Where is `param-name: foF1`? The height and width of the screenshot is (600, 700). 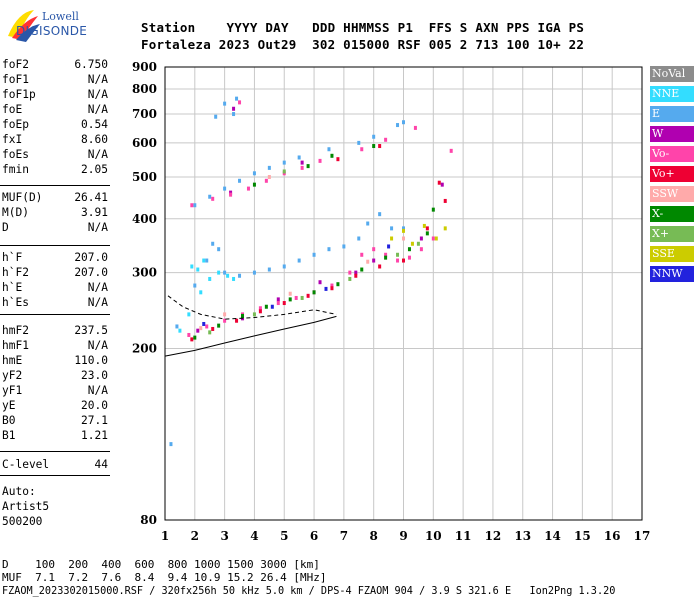 param-name: foF1 is located at coordinates (15, 79).